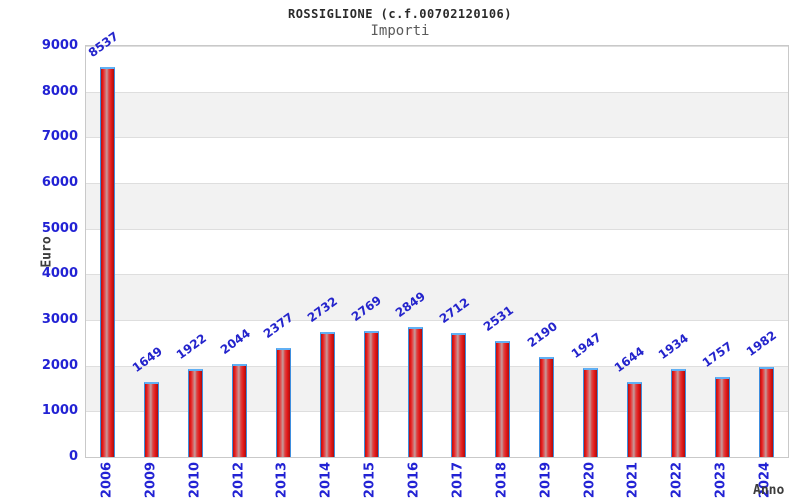 The image size is (800, 500). I want to click on x-tick-label: 2010, so click(195, 480).